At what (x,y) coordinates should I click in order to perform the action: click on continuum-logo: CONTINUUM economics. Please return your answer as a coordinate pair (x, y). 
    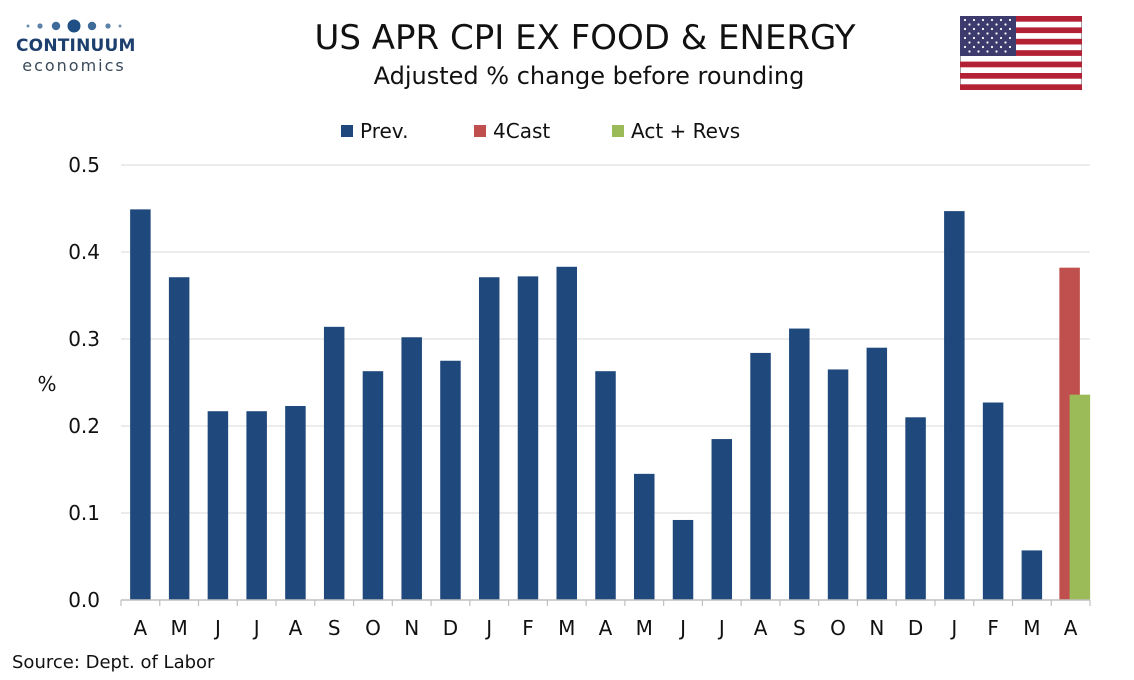
    Looking at the image, I should click on (75, 45).